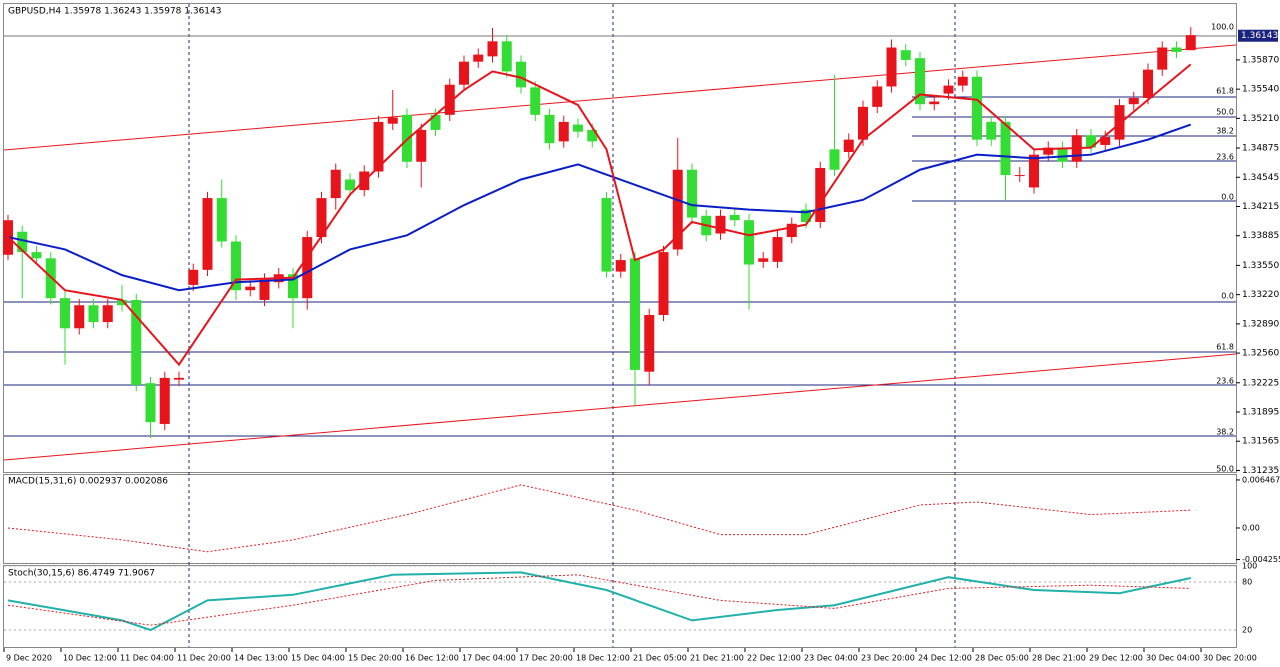 The width and height of the screenshot is (1280, 667). What do you see at coordinates (489, 658) in the screenshot?
I see `x-tick-label: 17 Dec 04:00` at bounding box center [489, 658].